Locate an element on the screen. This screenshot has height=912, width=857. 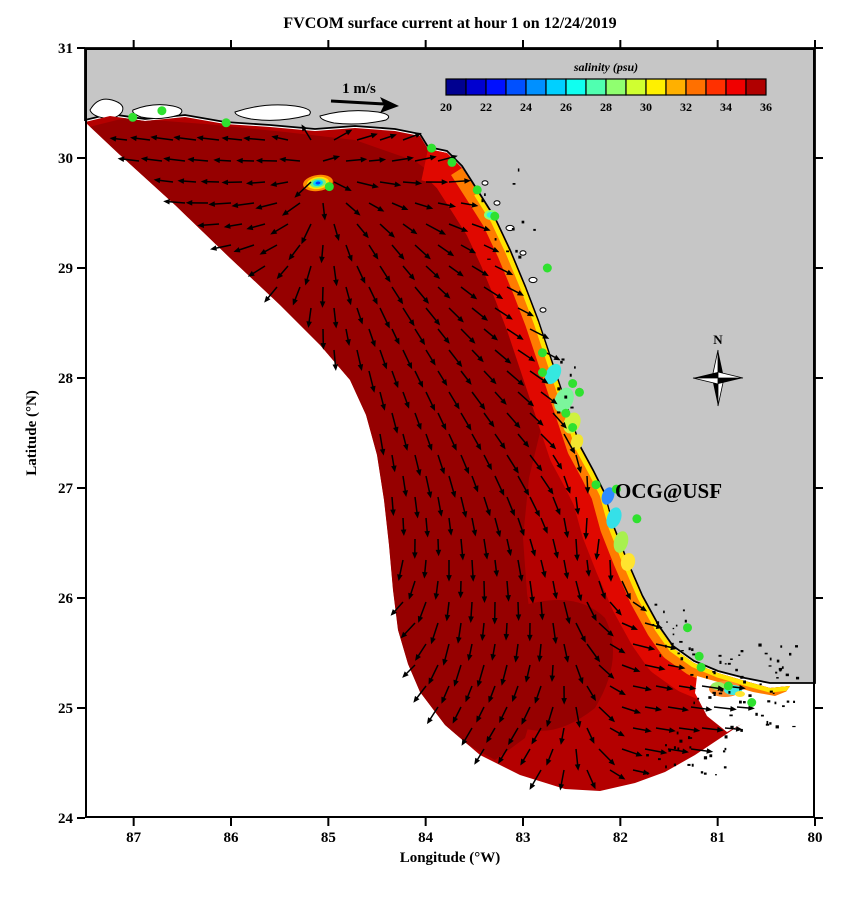
x-axis-label: Longitude (°W) is located at coordinates (450, 858).